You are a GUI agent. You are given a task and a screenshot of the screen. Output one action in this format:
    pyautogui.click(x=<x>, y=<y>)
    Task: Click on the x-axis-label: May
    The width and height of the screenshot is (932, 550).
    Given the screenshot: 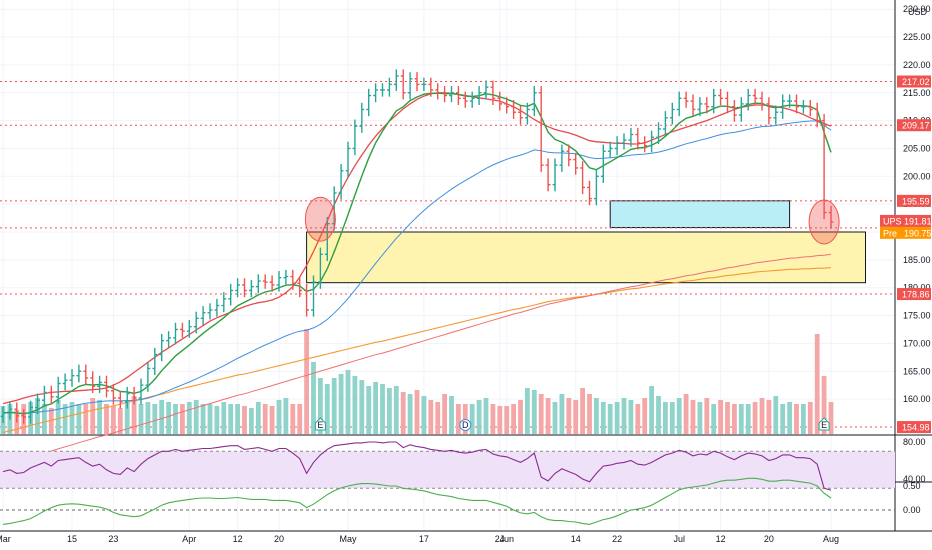 What is the action you would take?
    pyautogui.click(x=348, y=539)
    